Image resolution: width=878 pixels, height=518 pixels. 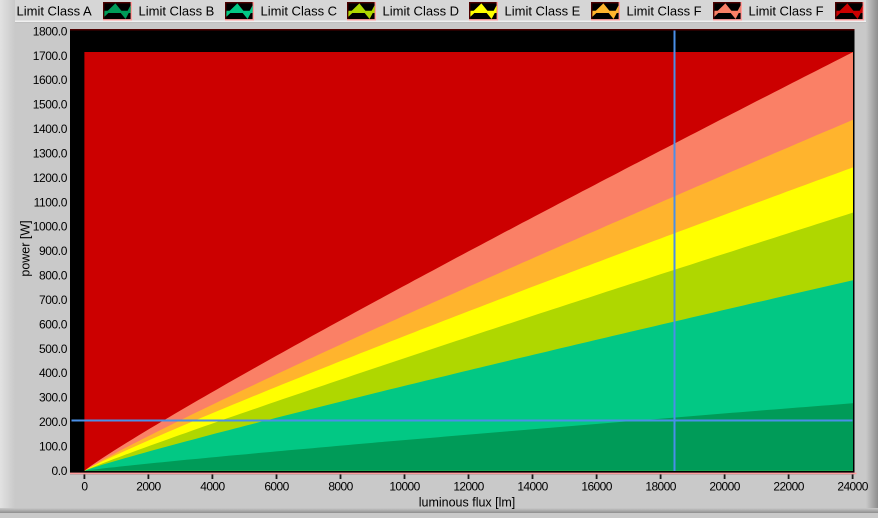 I want to click on svg-text: Limit Class E, so click(x=543, y=11).